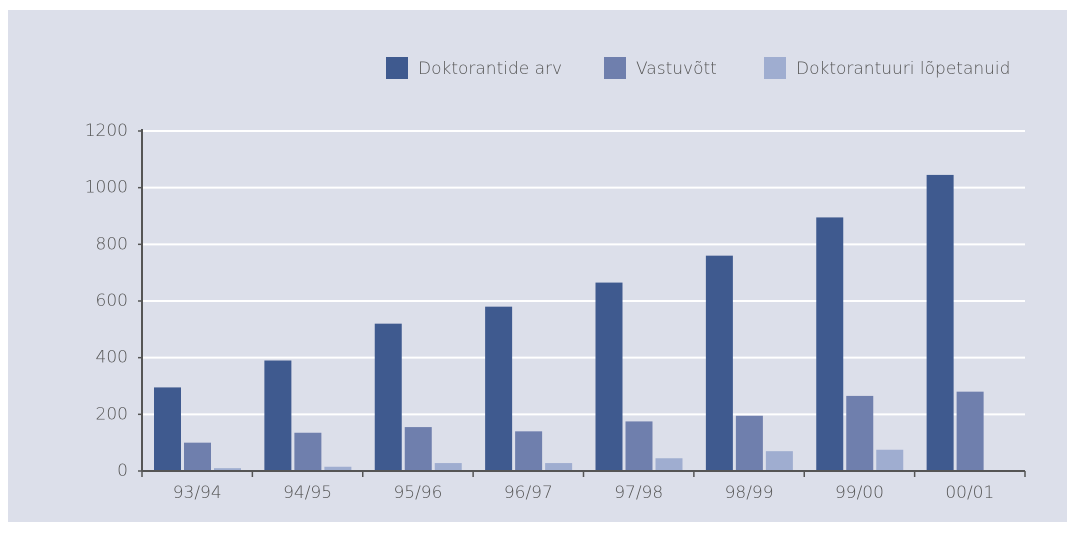 This screenshot has height=538, width=1075. I want to click on legend-label: Vastuvõtt, so click(676, 69).